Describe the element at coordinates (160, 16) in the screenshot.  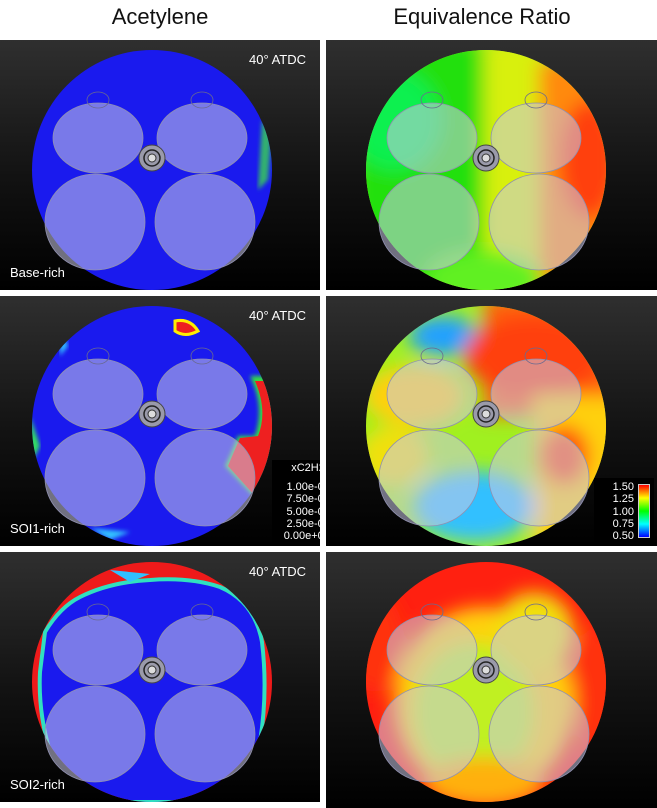
I see `column-title-acetylene: Acetylene` at that location.